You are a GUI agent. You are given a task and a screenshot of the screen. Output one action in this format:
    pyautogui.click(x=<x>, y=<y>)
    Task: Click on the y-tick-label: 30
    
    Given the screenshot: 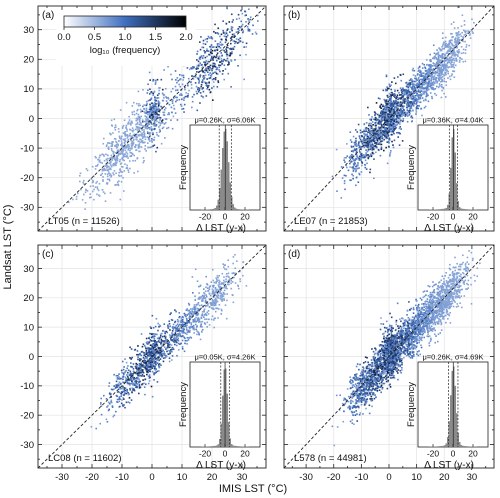 What is the action you would take?
    pyautogui.click(x=28, y=30)
    